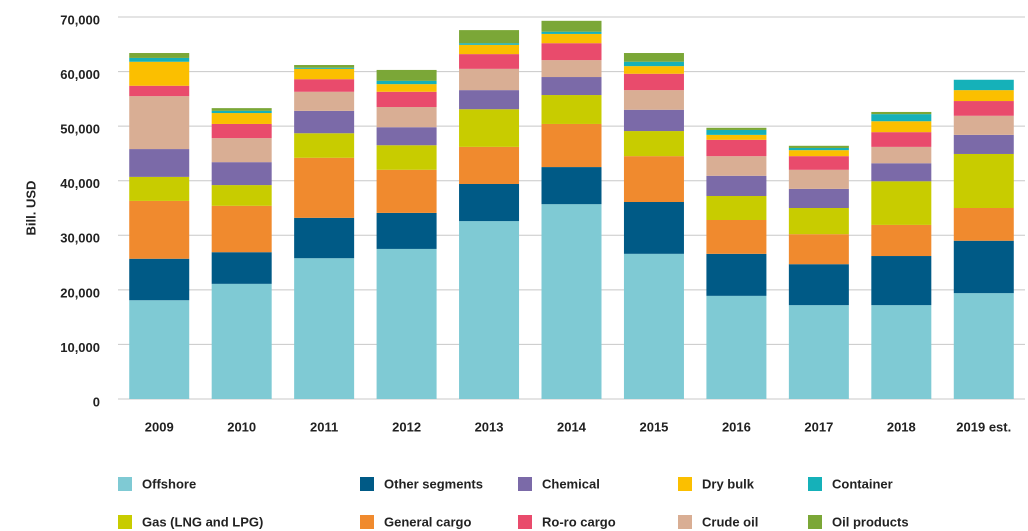 The image size is (1028, 531). What do you see at coordinates (571, 483) in the screenshot?
I see `legend-label: Chemical` at bounding box center [571, 483].